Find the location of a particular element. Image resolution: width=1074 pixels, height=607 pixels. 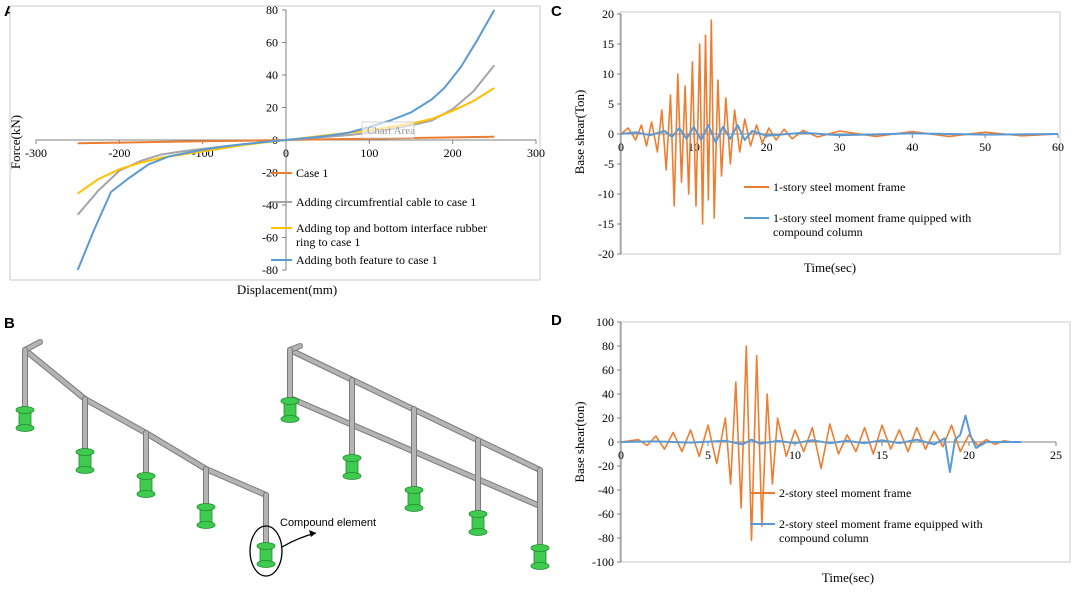

legend-label-case1: Case 1 is located at coordinates (312, 173).